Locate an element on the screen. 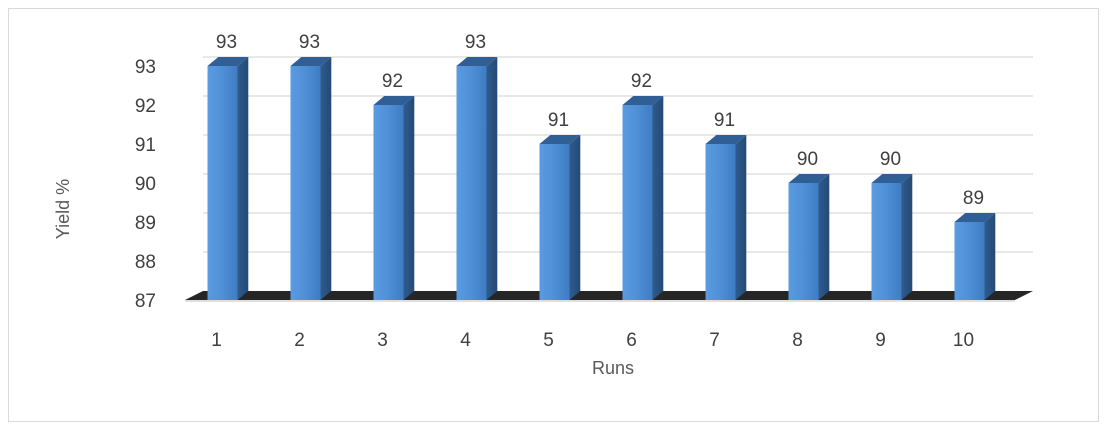 The width and height of the screenshot is (1109, 432). x-tick-2: 2 is located at coordinates (299, 340).